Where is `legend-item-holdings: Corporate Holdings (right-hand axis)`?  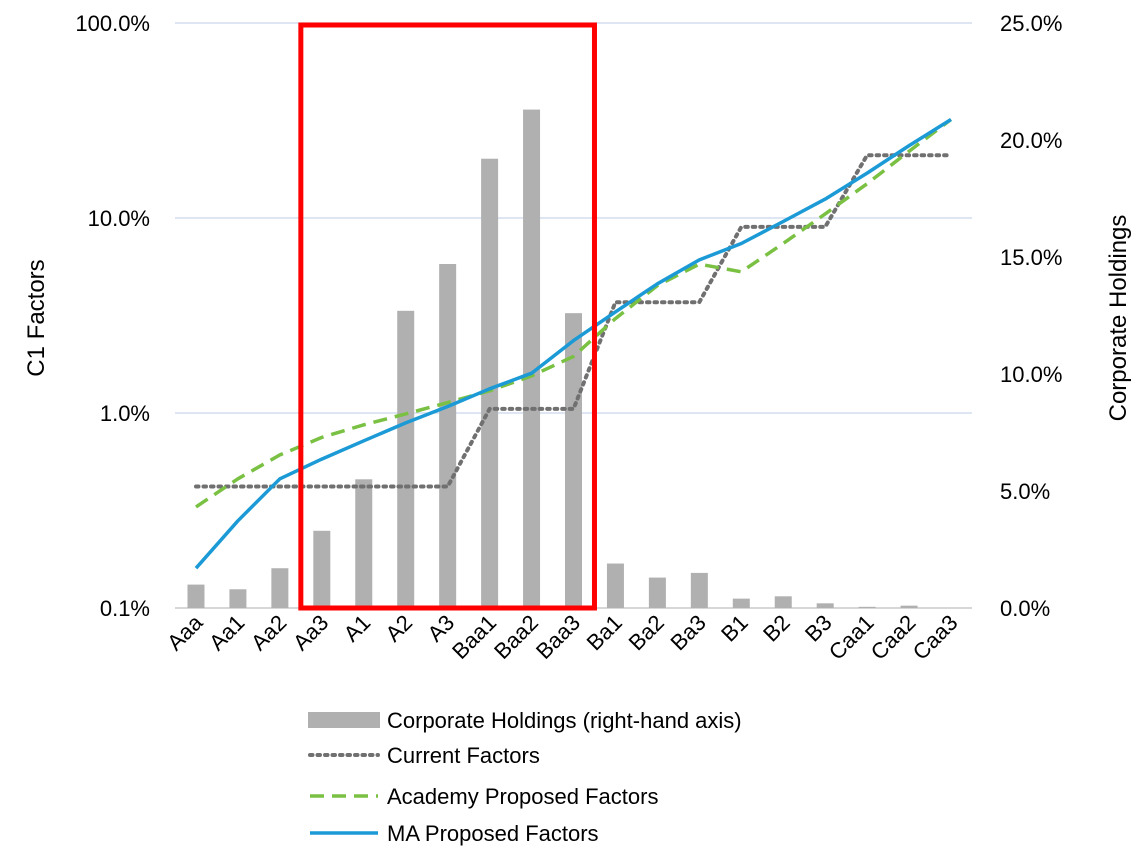
legend-item-holdings: Corporate Holdings (right-hand axis) is located at coordinates (525, 720).